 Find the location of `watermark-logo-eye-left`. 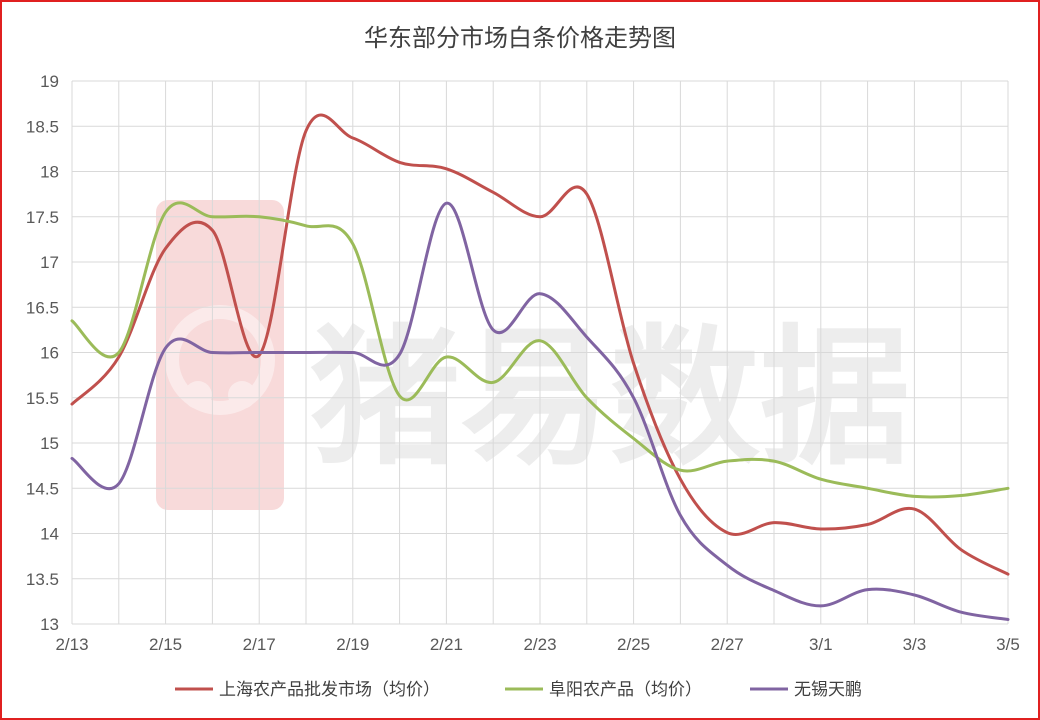

watermark-logo-eye-left is located at coordinates (198, 395).